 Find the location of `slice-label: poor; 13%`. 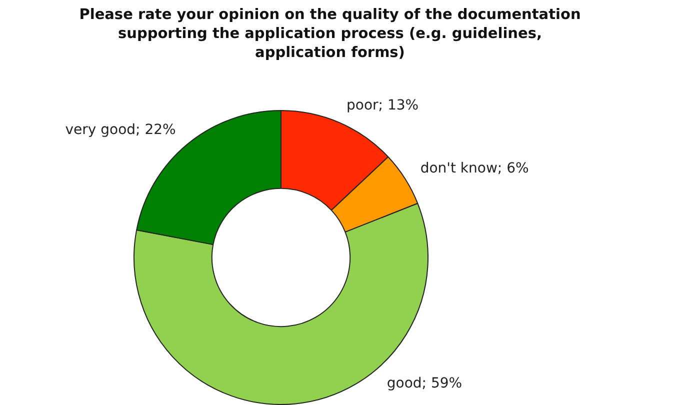

slice-label: poor; 13% is located at coordinates (382, 106).